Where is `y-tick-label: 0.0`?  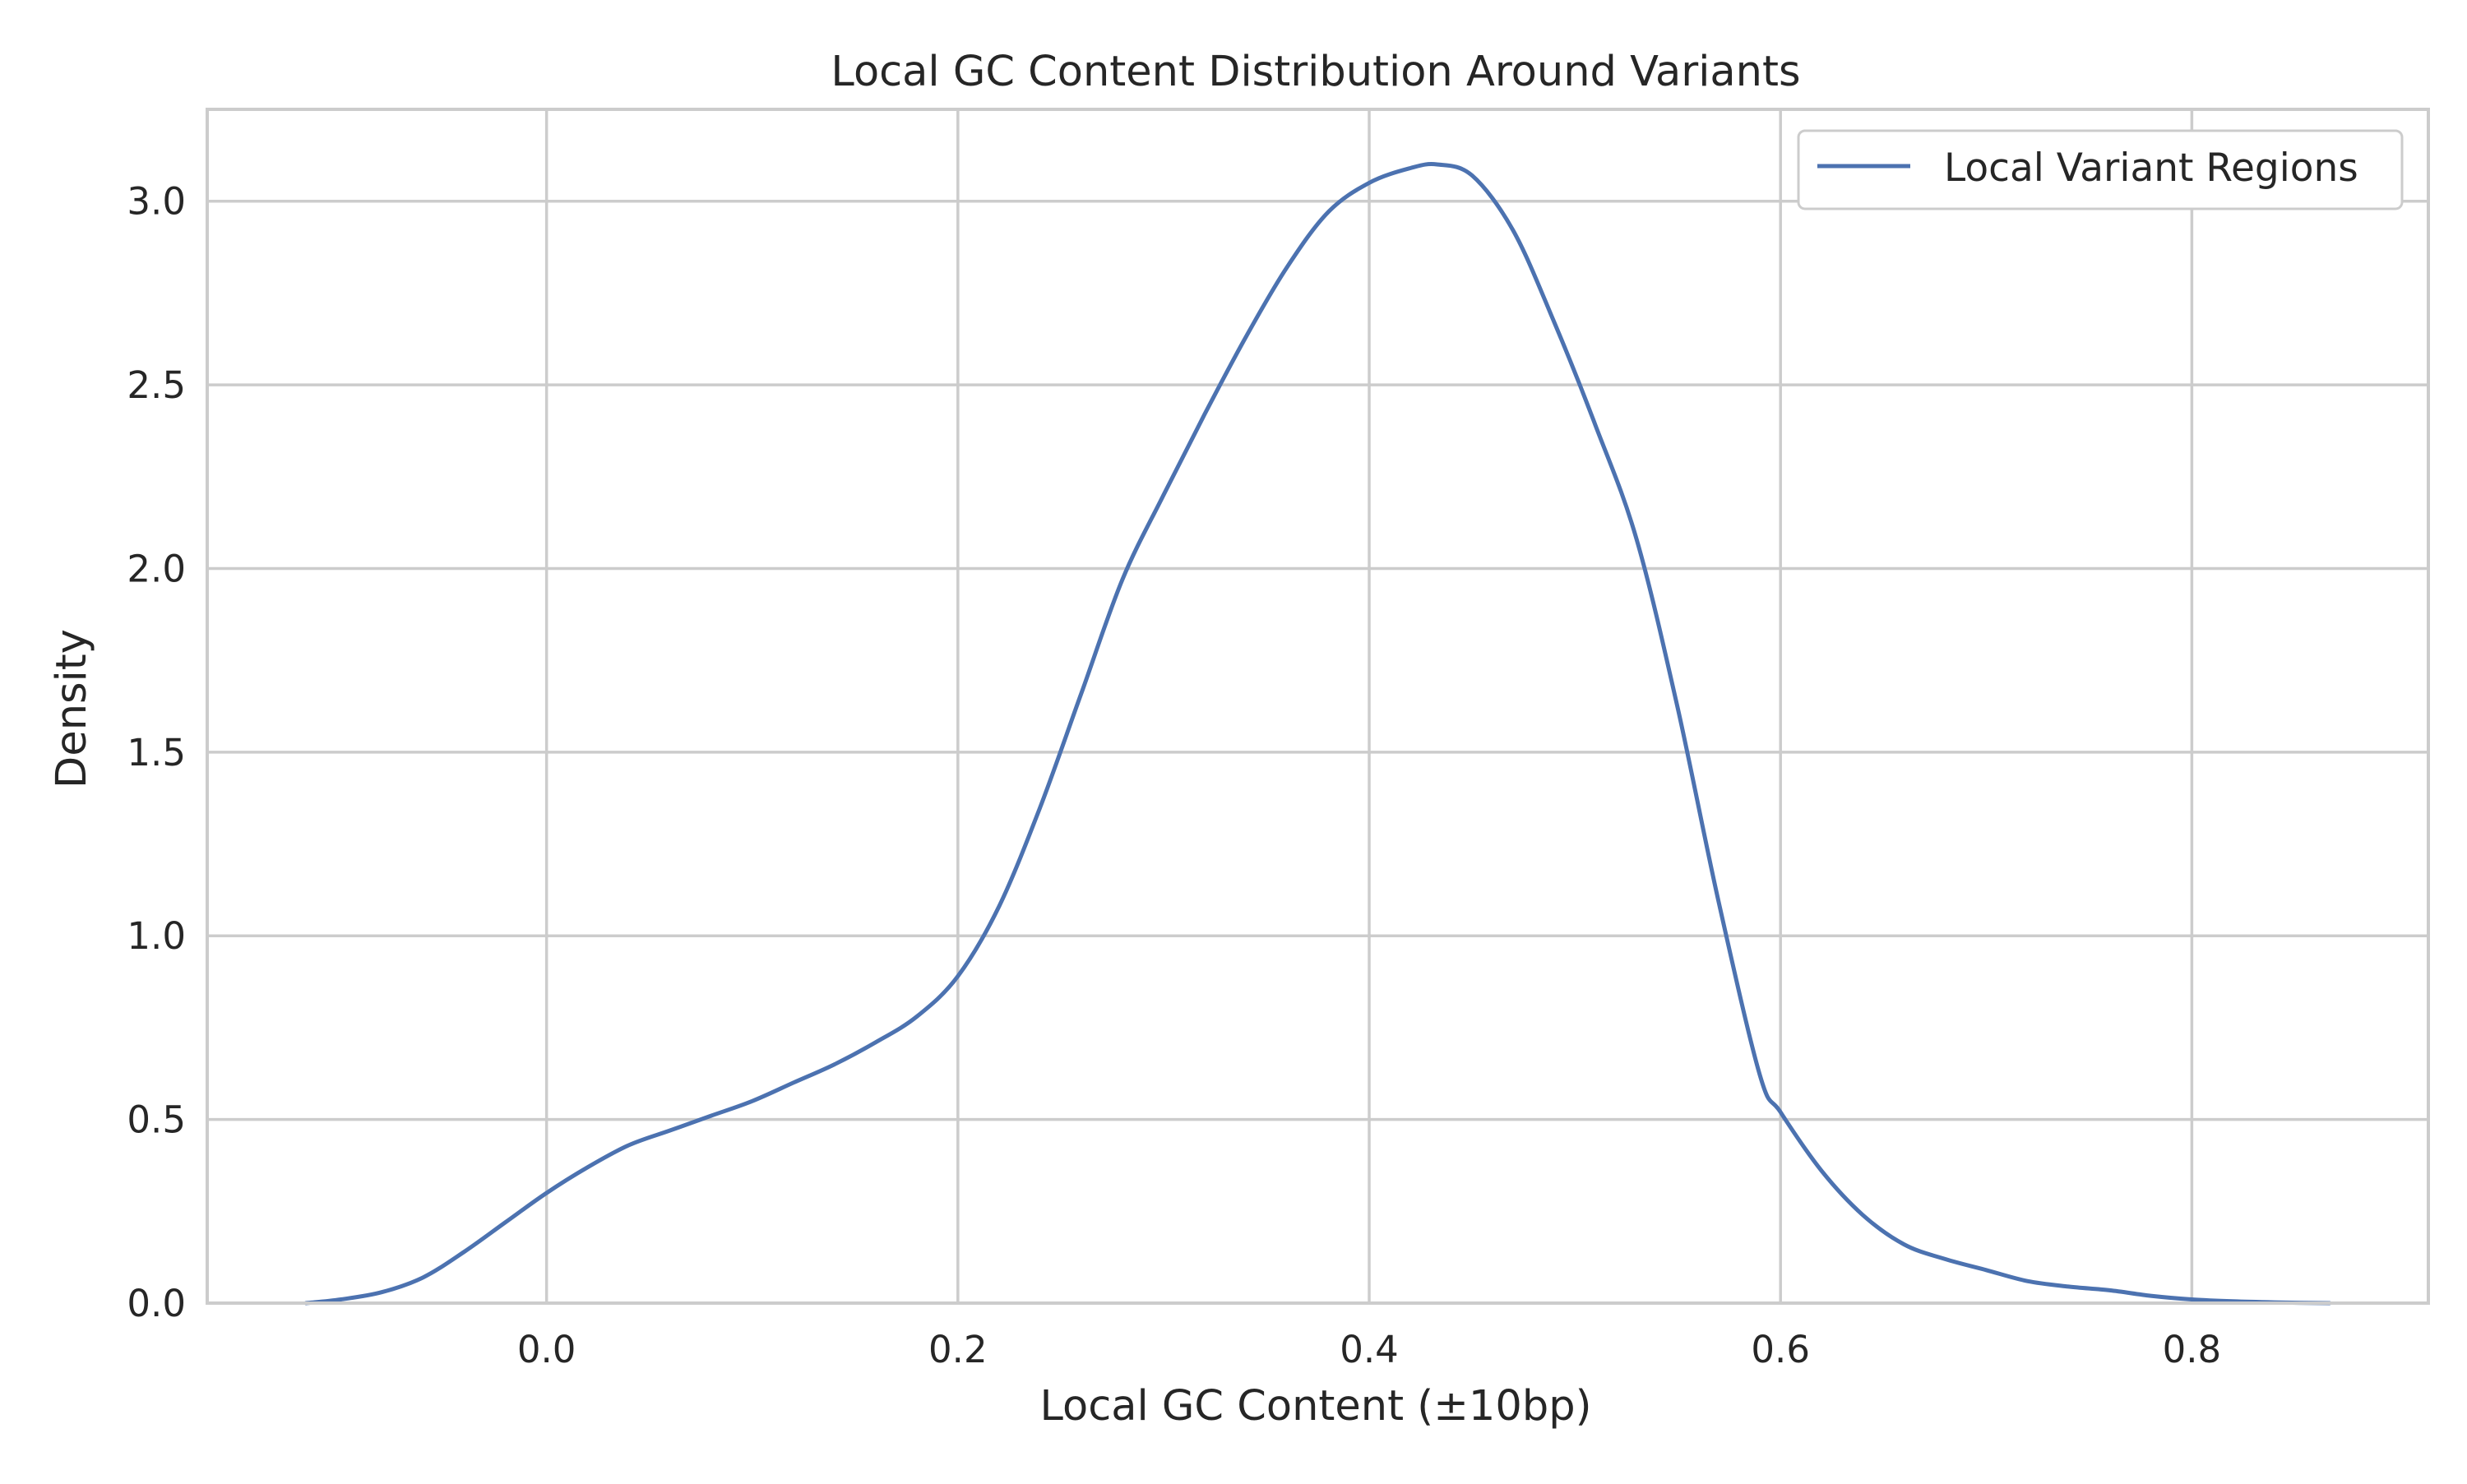 y-tick-label: 0.0 is located at coordinates (156, 1303).